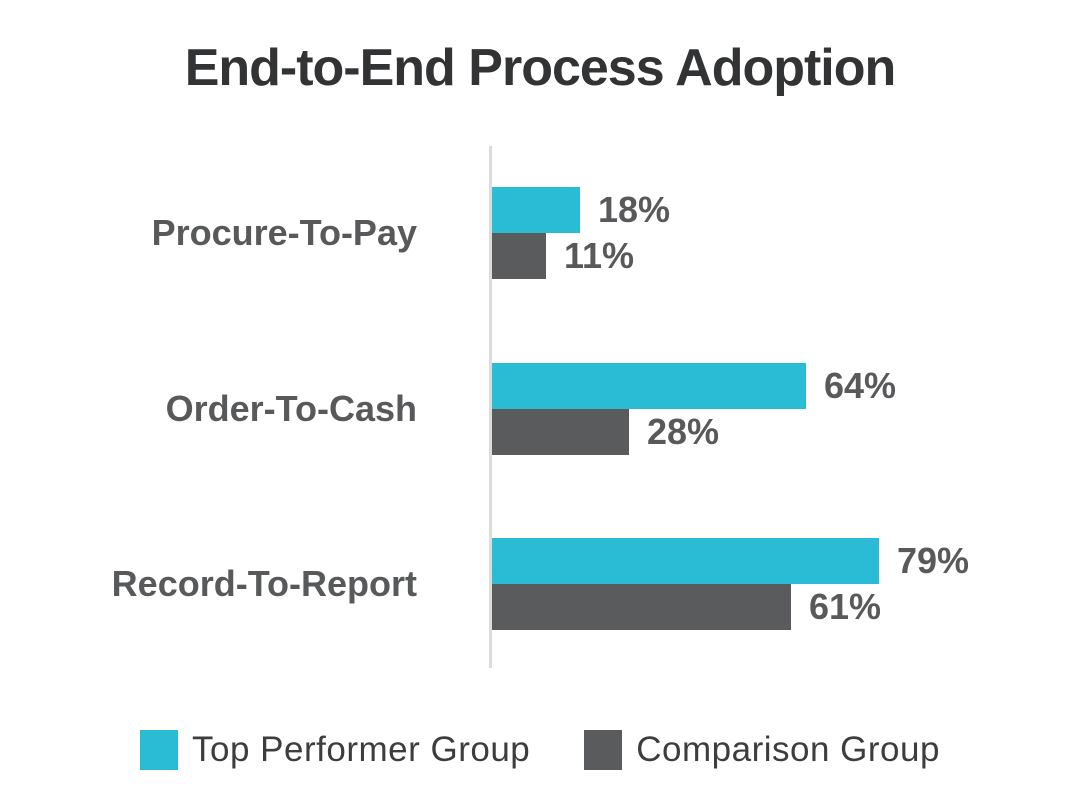 The image size is (1080, 797). I want to click on value-label-comparison-group-procure-to-pay: 11%, so click(599, 255).